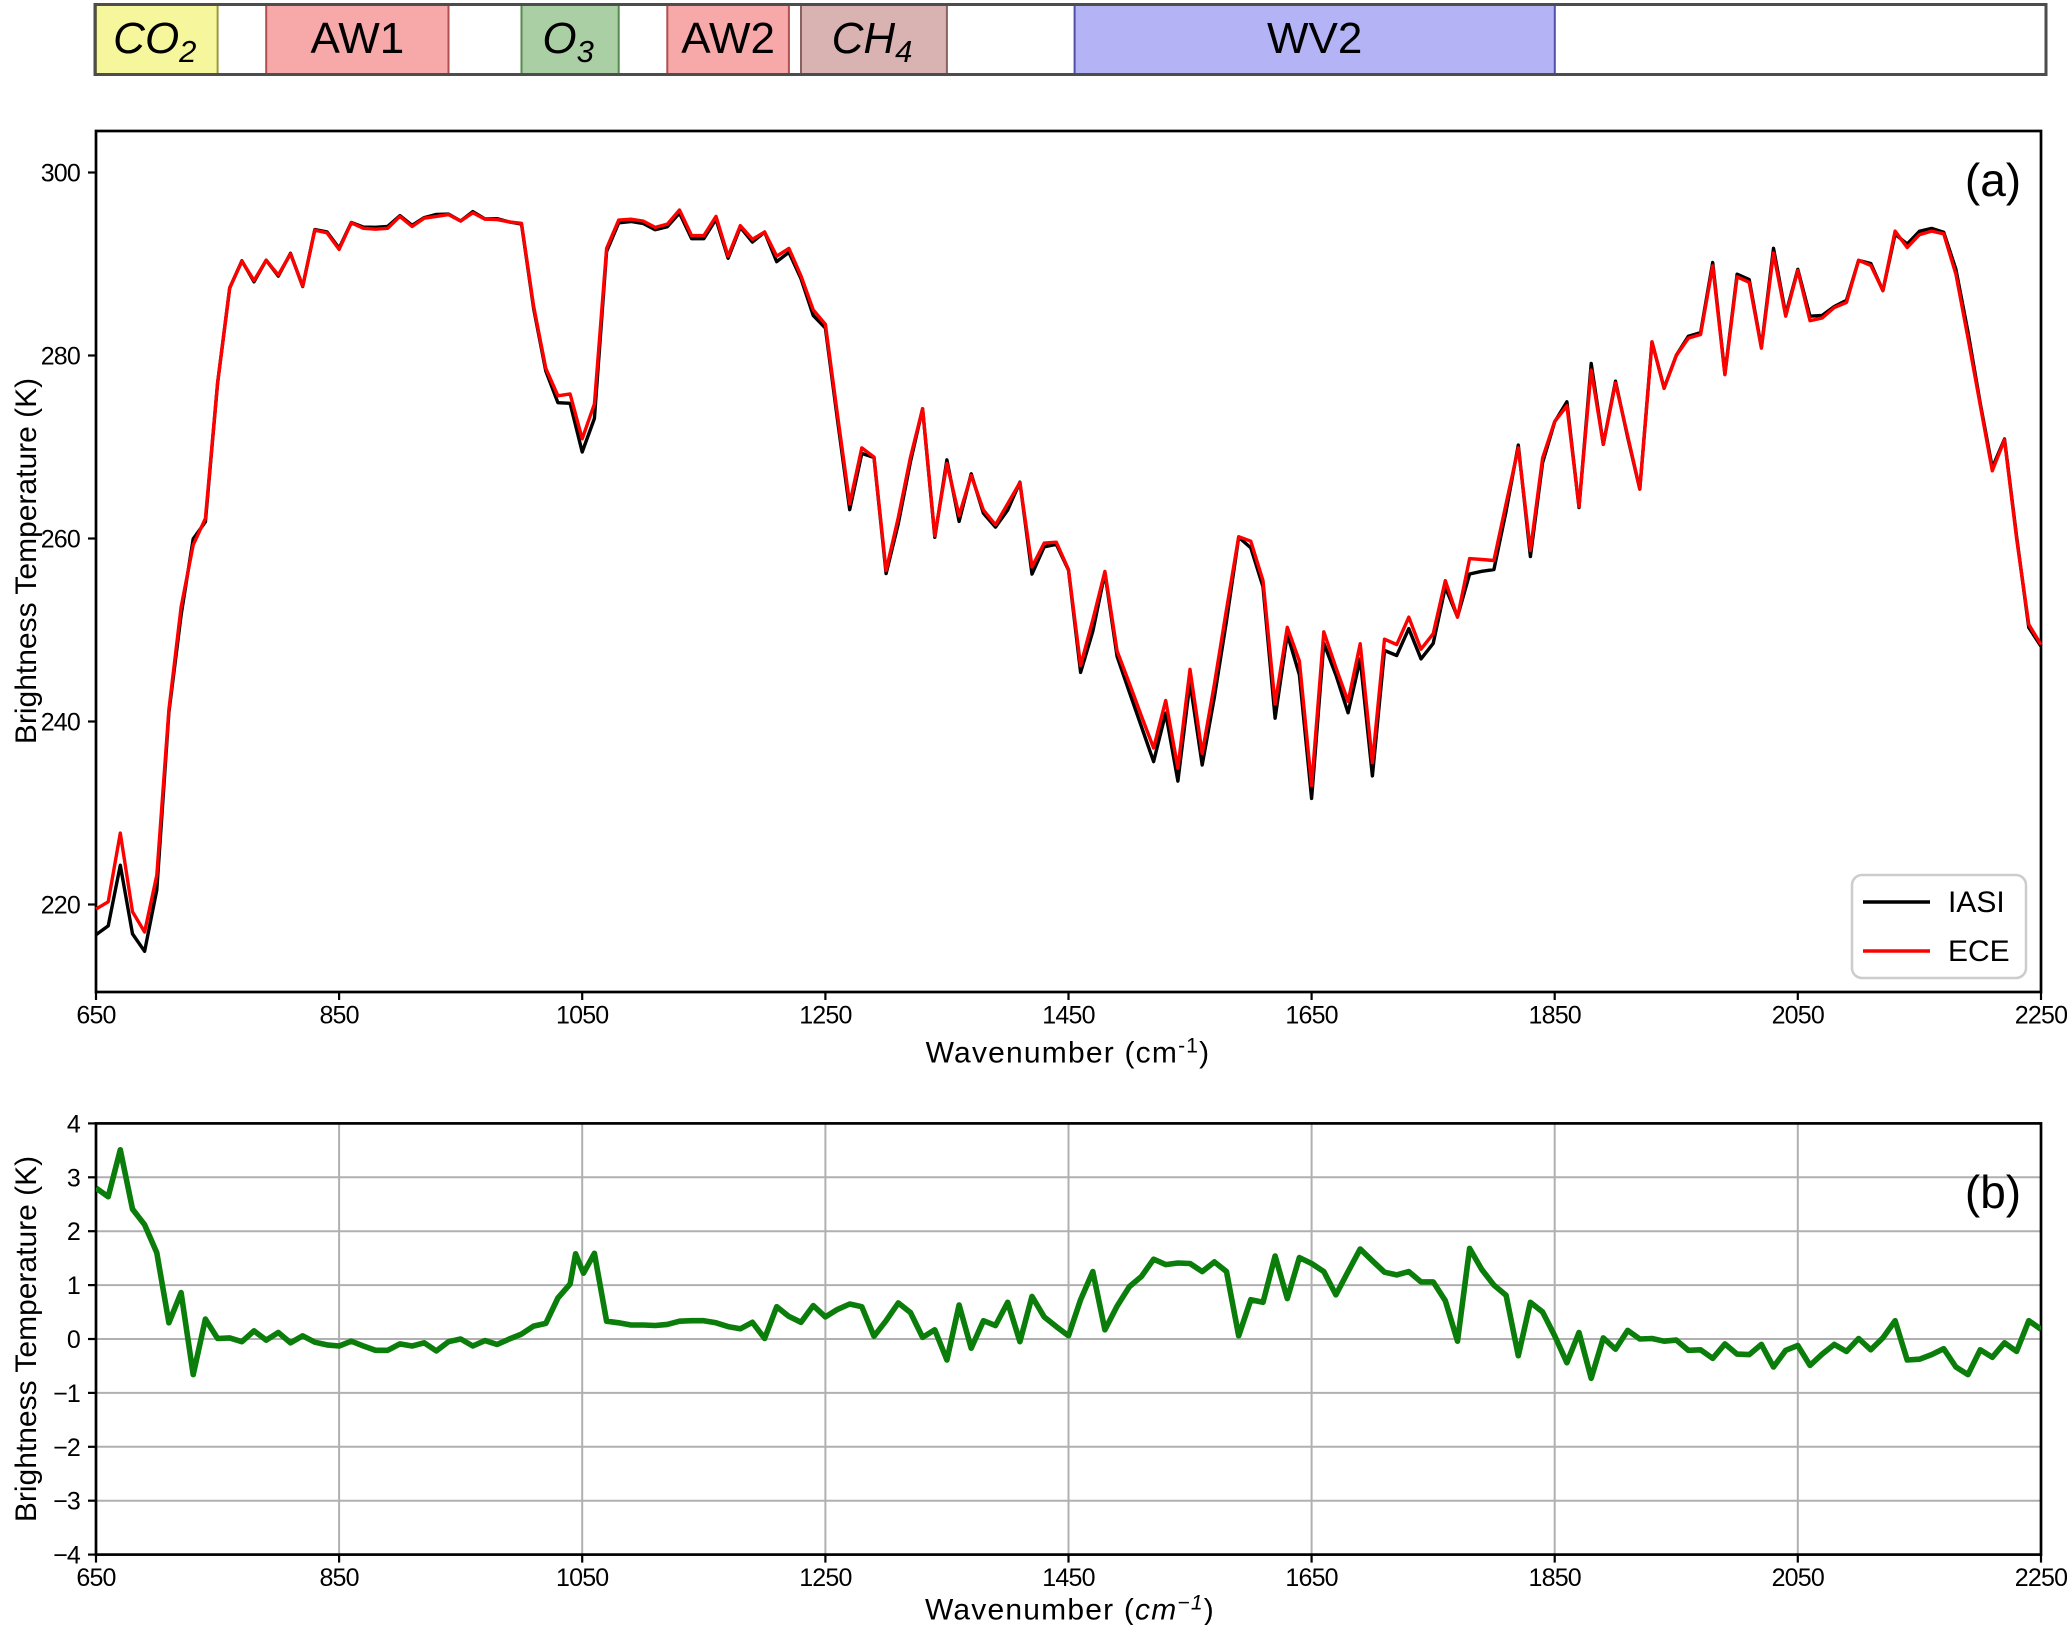 This screenshot has width=2067, height=1630. Describe the element at coordinates (728, 38) in the screenshot. I see `svg-text: AW2` at that location.